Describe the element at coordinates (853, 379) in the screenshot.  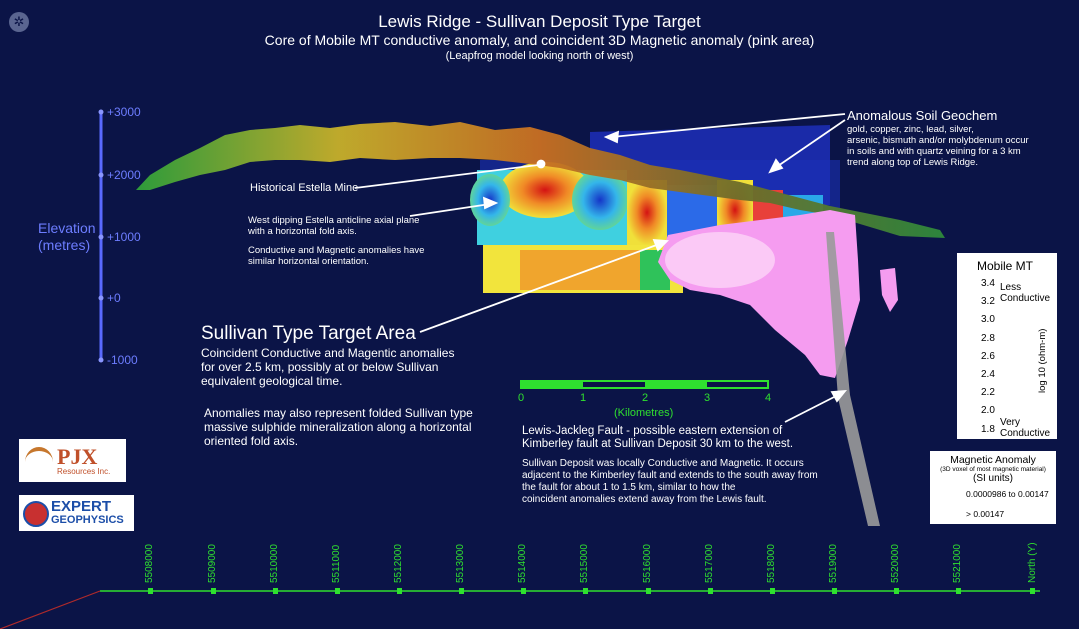
I see `fault-plane` at that location.